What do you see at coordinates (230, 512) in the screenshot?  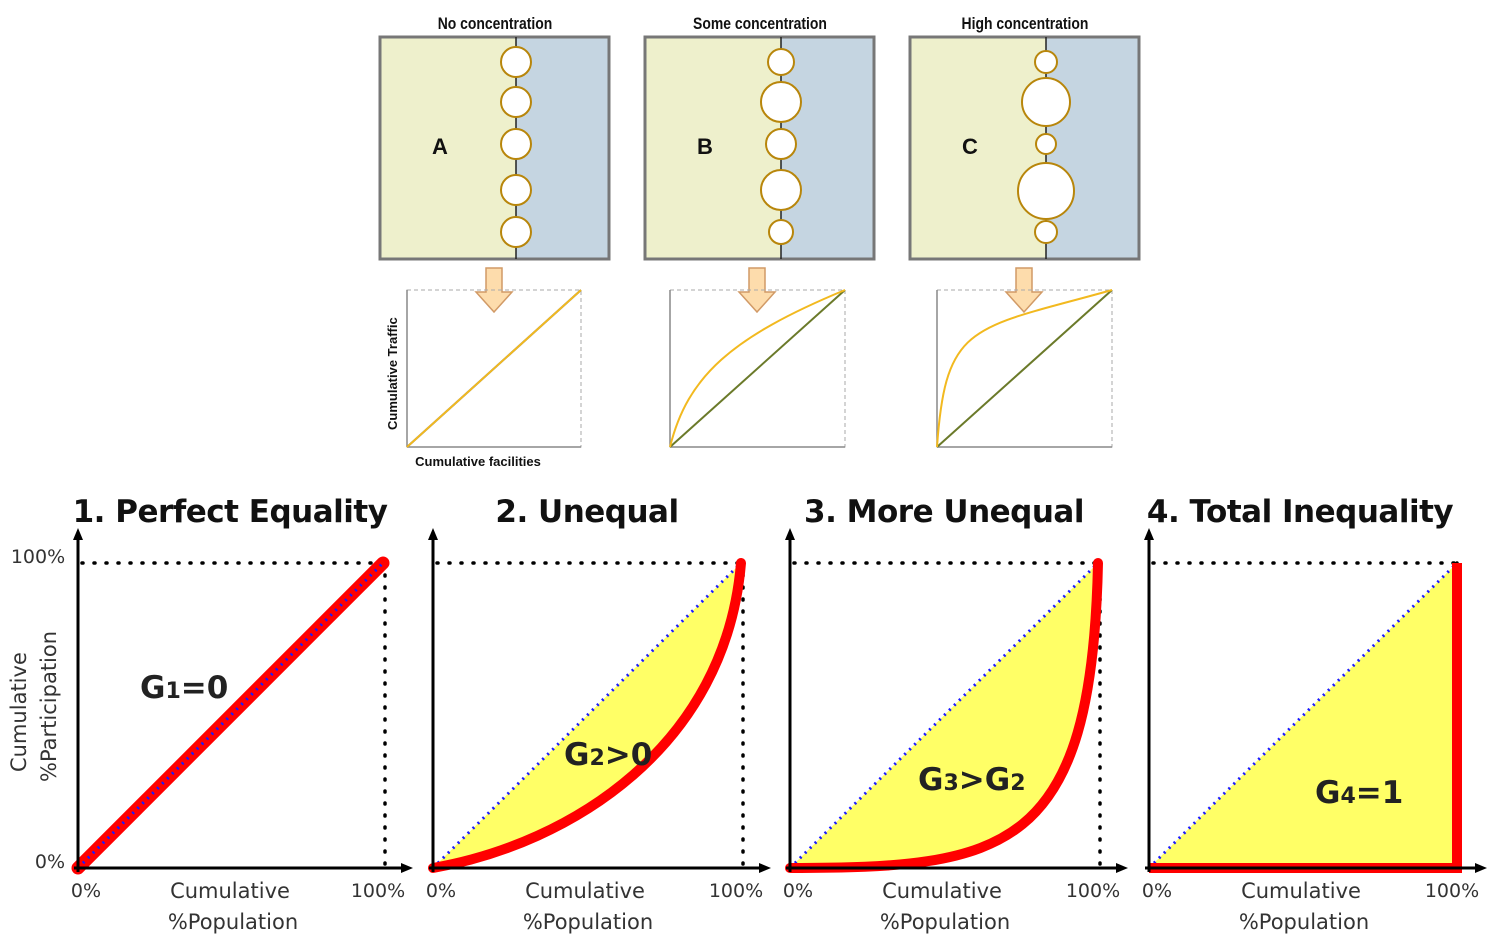 I see `chart-title: 1. Perfect Equality` at bounding box center [230, 512].